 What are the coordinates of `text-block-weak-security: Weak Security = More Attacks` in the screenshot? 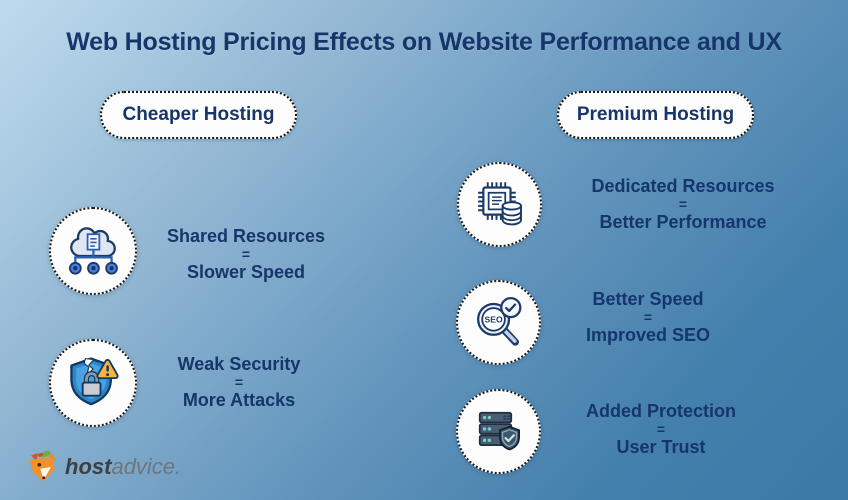 It's located at (239, 382).